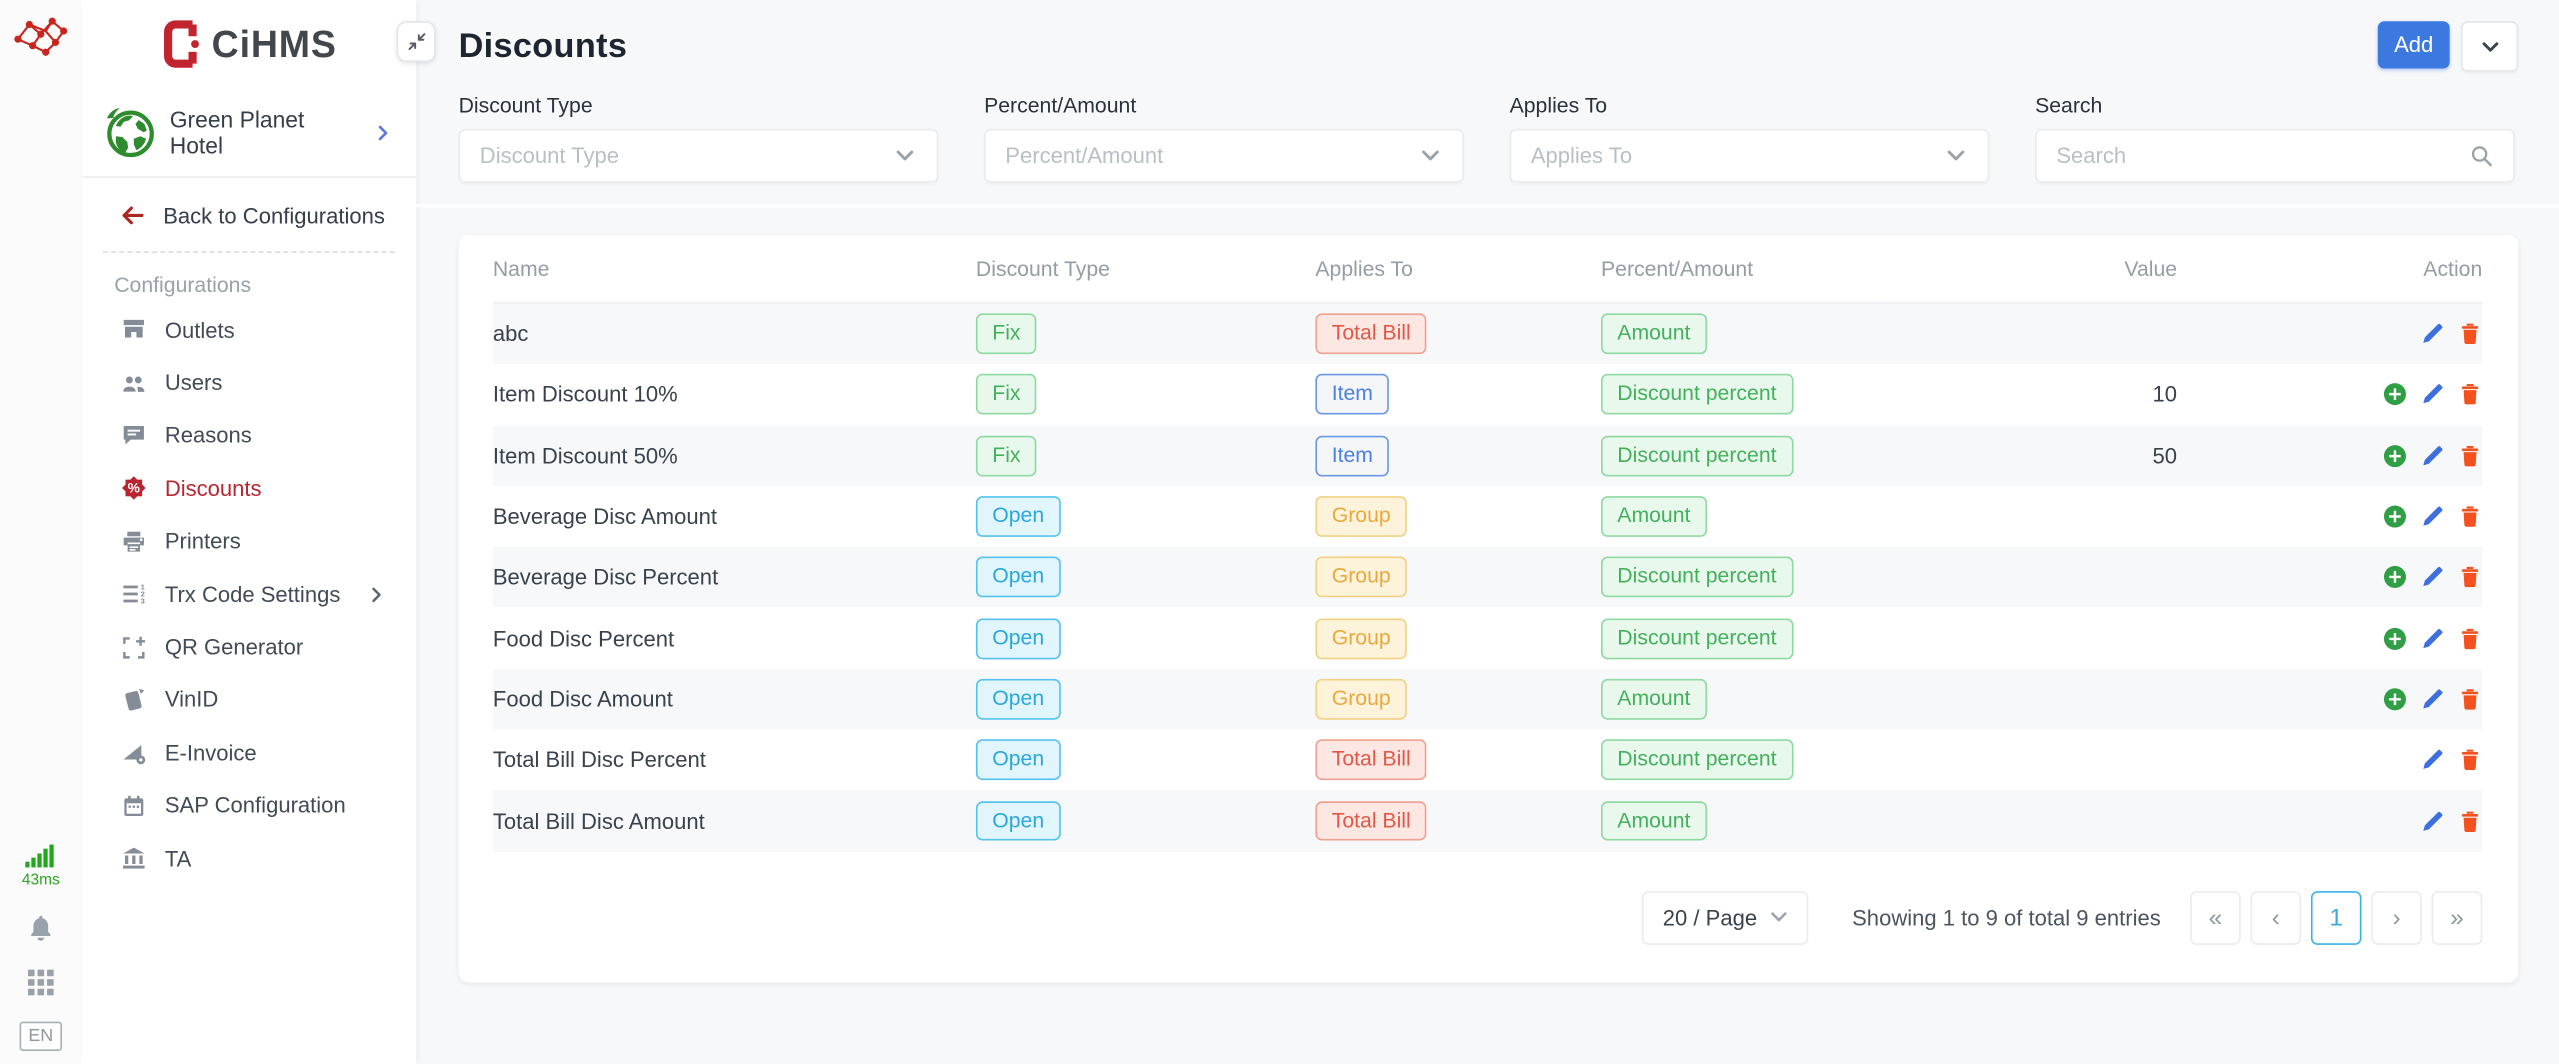 The image size is (2559, 1064). I want to click on filter-label: Percent/Amount, so click(1060, 105).